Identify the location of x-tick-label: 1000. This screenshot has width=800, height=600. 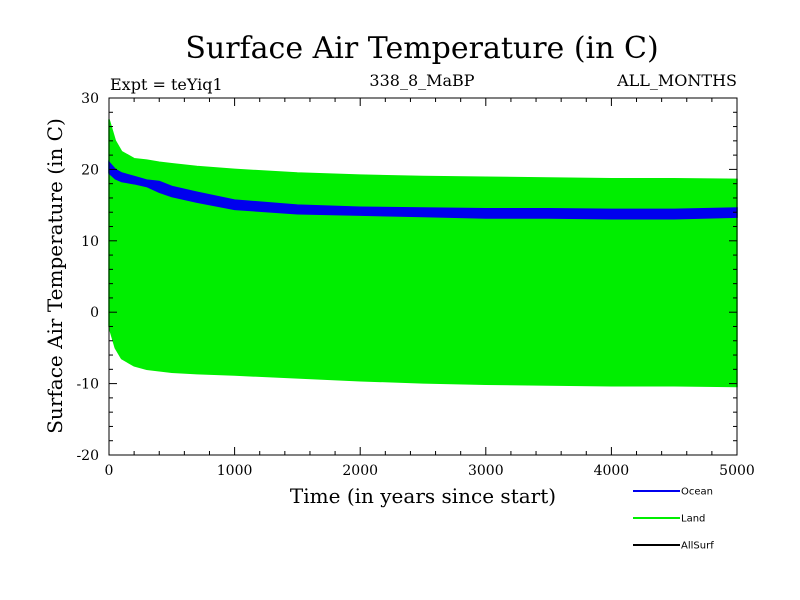
(235, 471).